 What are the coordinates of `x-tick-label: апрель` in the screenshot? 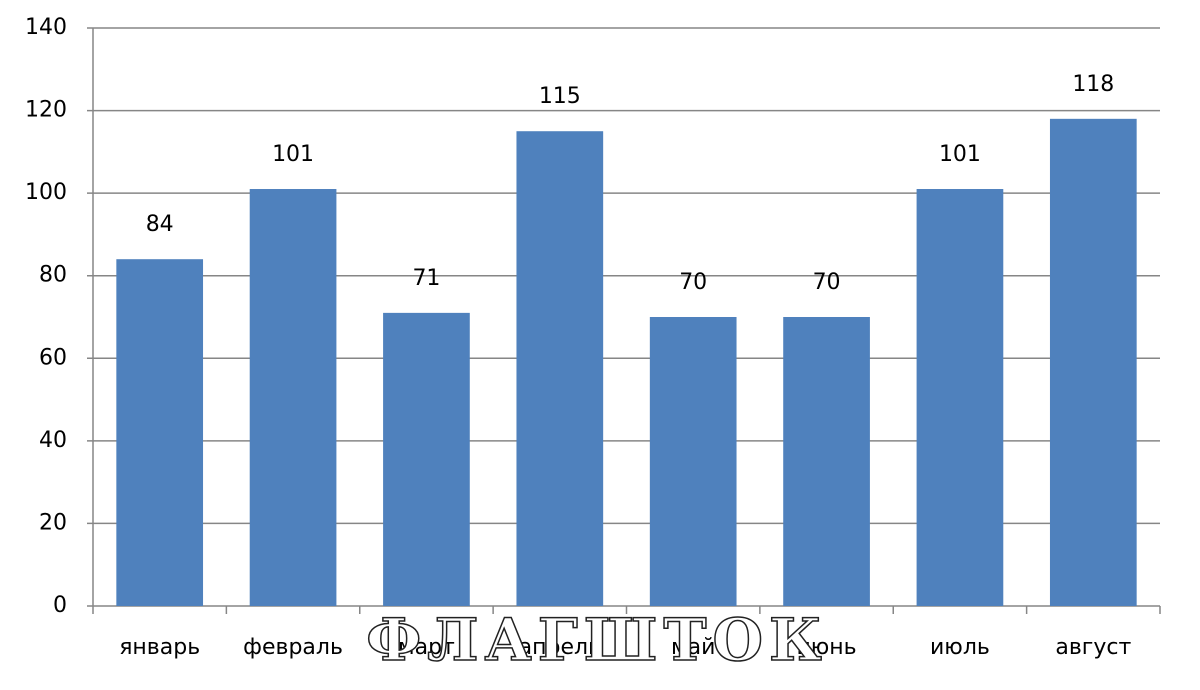 It's located at (560, 647).